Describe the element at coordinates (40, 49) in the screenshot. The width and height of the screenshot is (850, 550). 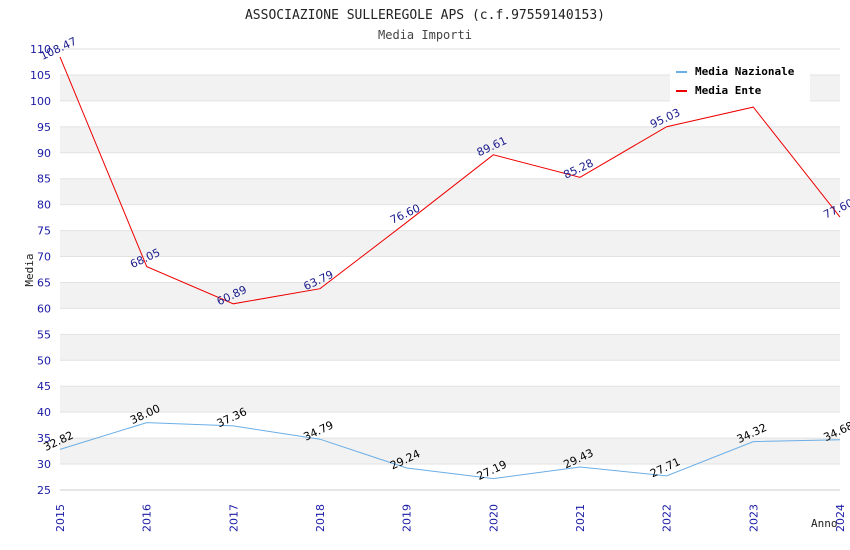
I see `y-tick-label: 110` at that location.